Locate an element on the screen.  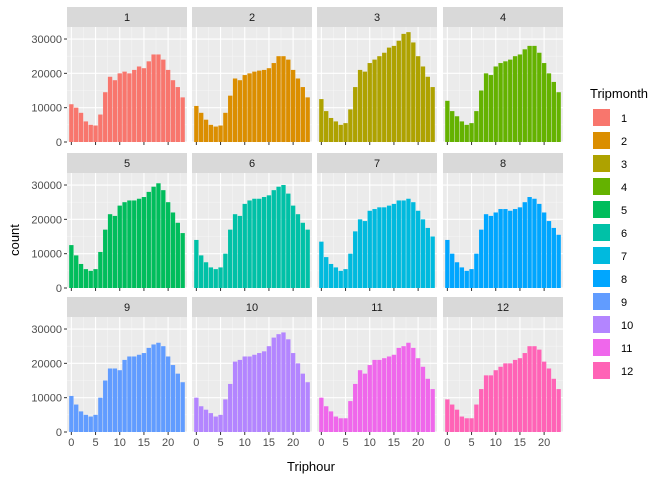
y-tick-label: 30000 is located at coordinates (46, 186).